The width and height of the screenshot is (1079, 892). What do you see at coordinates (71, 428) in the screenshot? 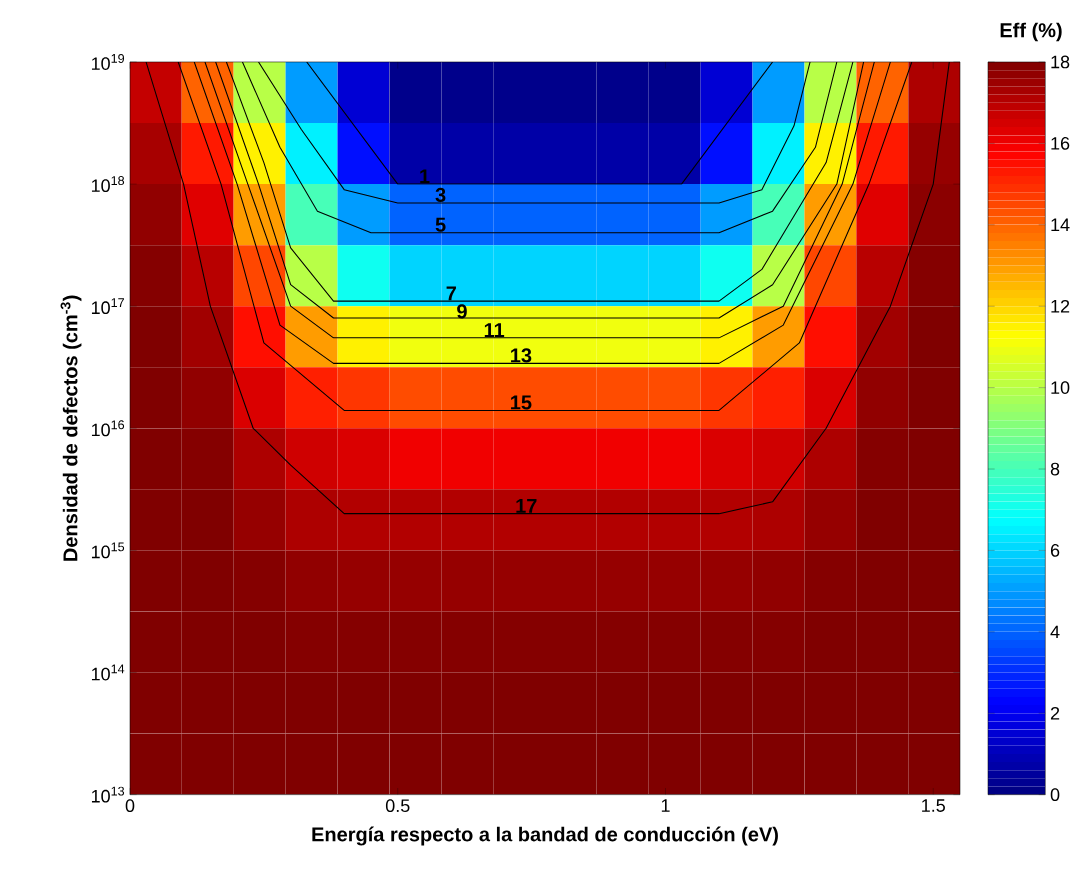
I see `y-axis-title: Densidad de defectos (cm$^{-3}$)` at bounding box center [71, 428].